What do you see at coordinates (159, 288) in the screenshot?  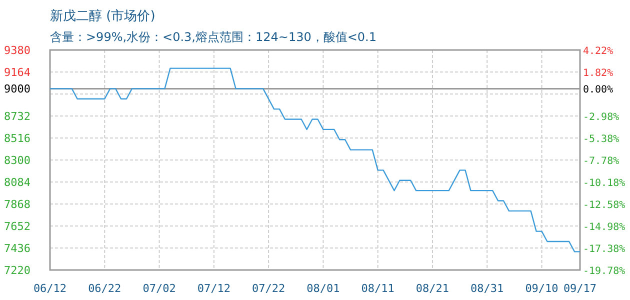 I see `x-tick-label: 07/02` at bounding box center [159, 288].